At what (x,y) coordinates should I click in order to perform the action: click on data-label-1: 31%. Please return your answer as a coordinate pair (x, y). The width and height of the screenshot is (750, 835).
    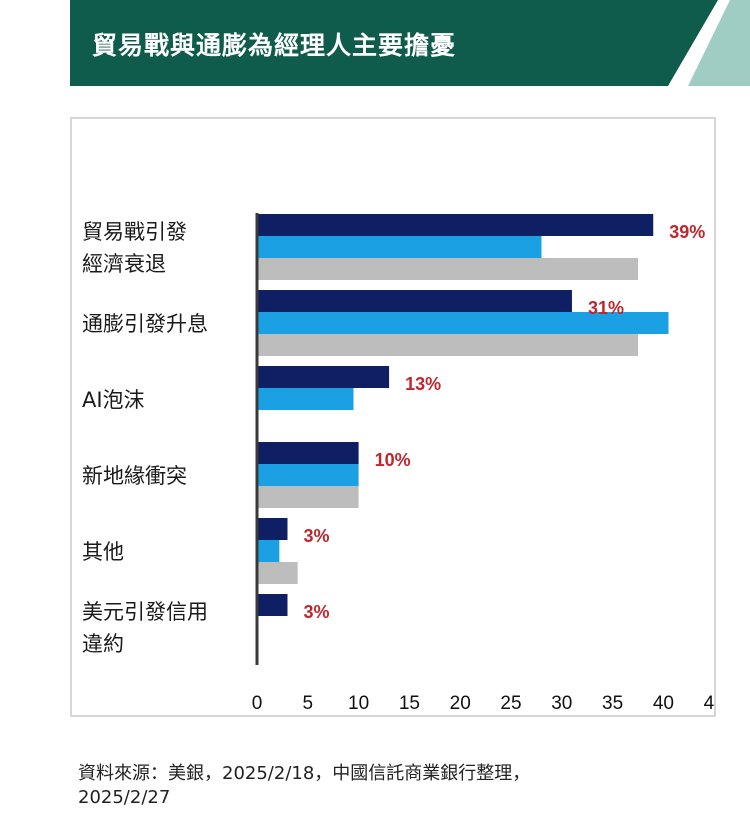
    Looking at the image, I should click on (606, 308).